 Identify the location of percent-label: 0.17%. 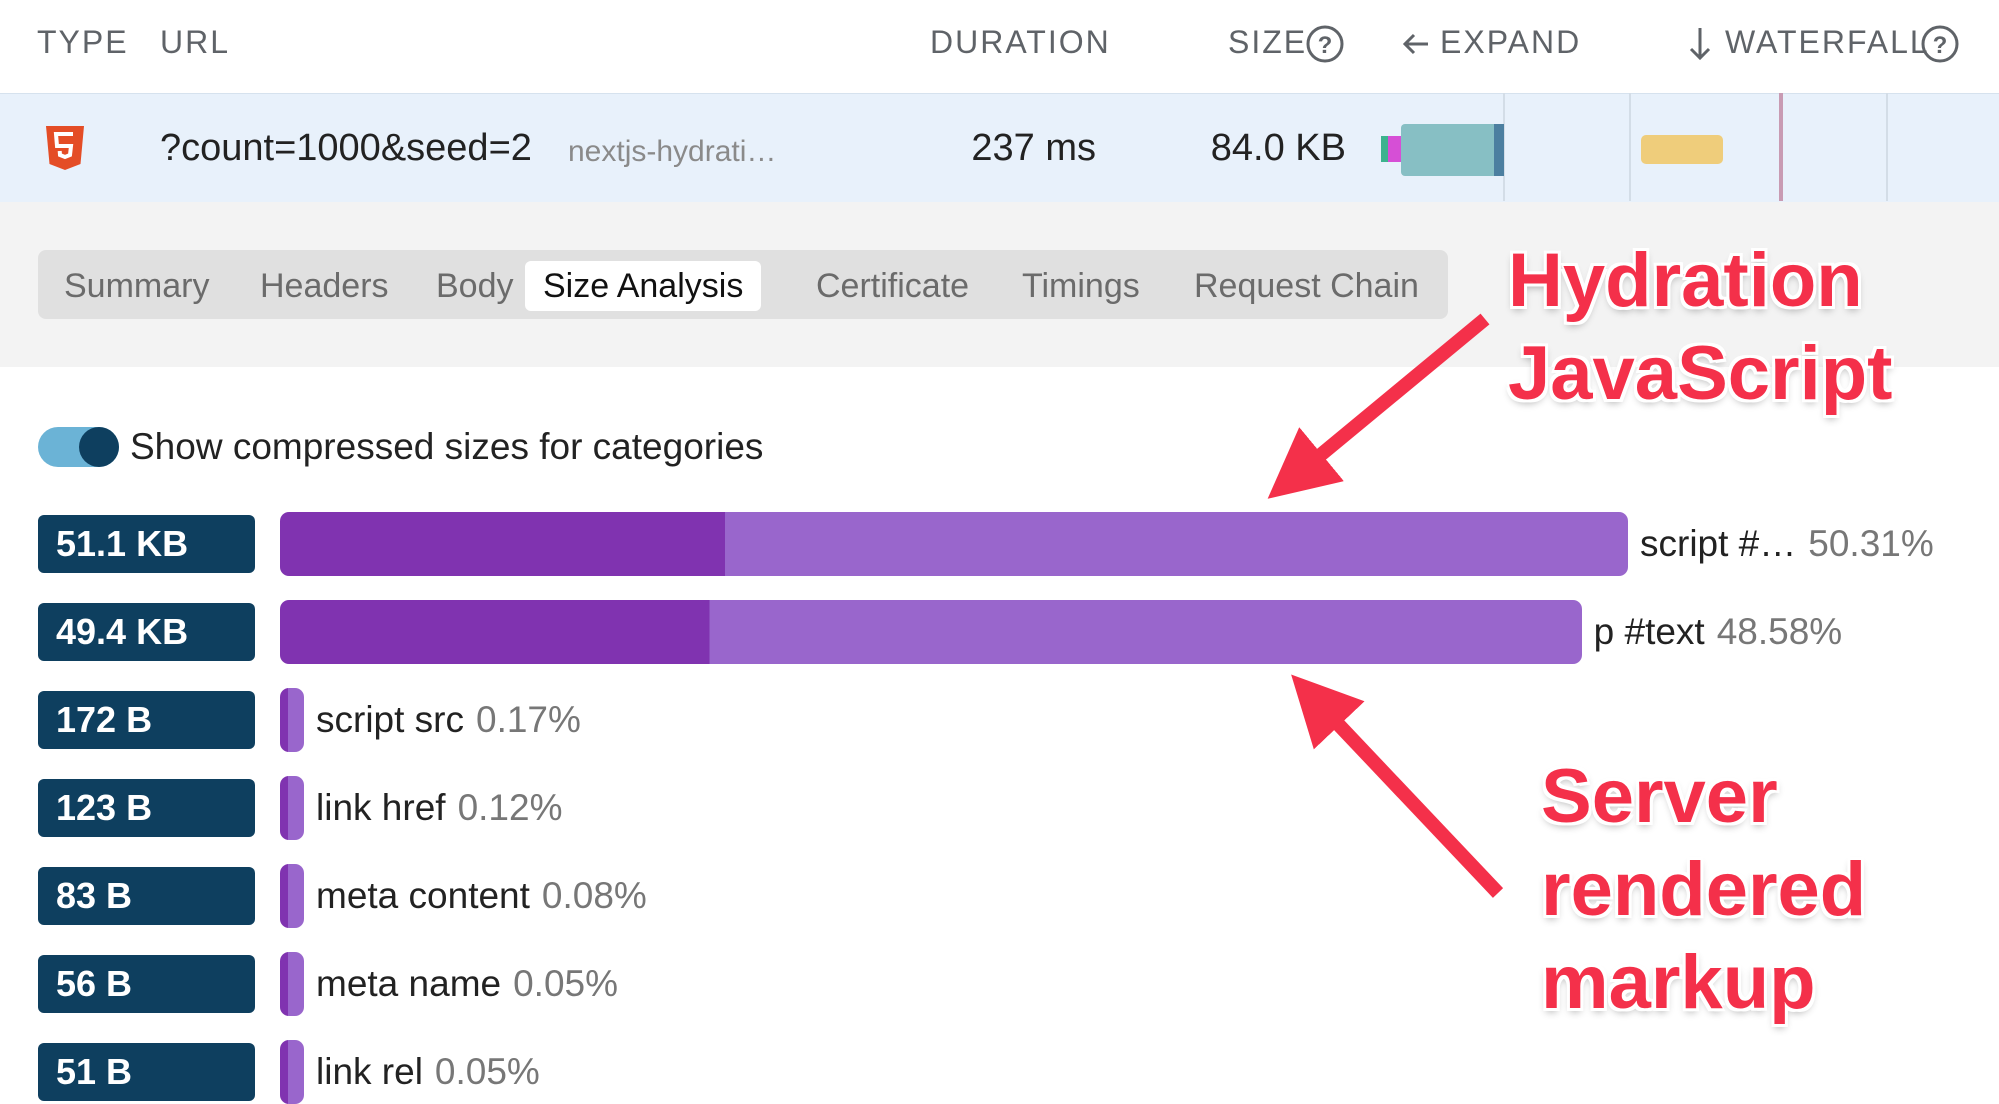
(528, 719).